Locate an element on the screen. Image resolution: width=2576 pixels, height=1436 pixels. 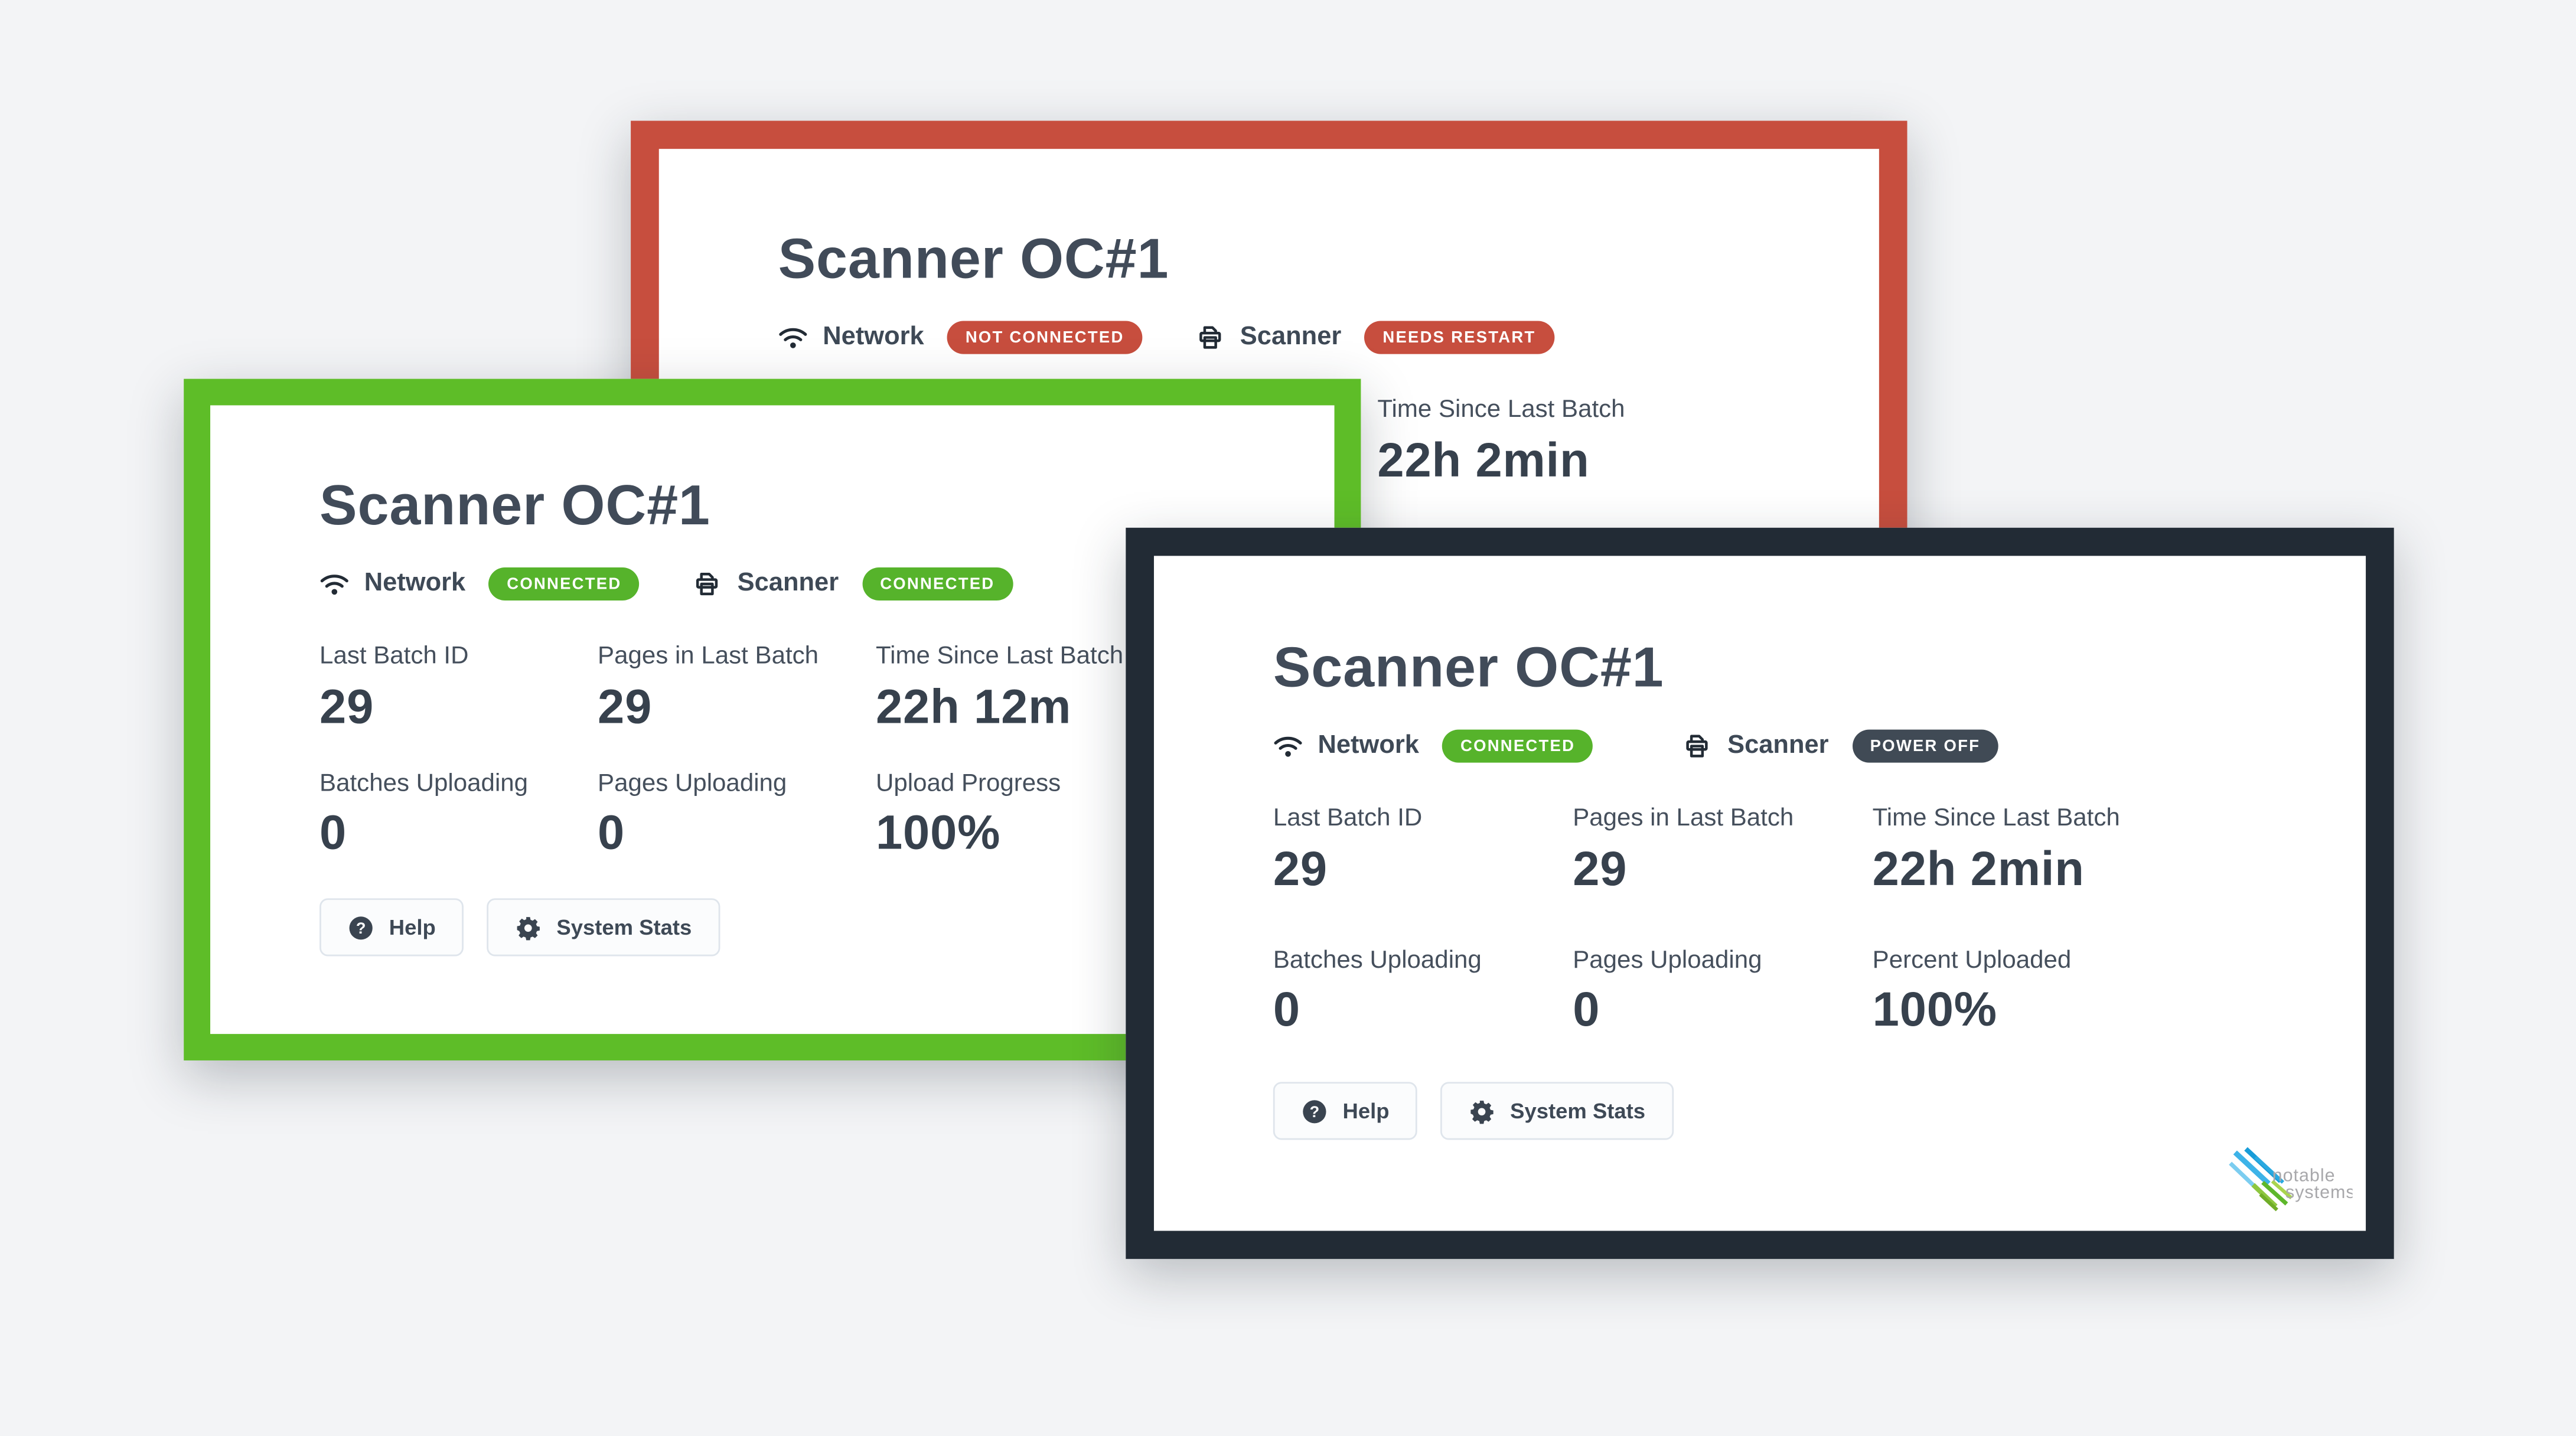
scanner-status-badge: CONNECTED is located at coordinates (938, 584).